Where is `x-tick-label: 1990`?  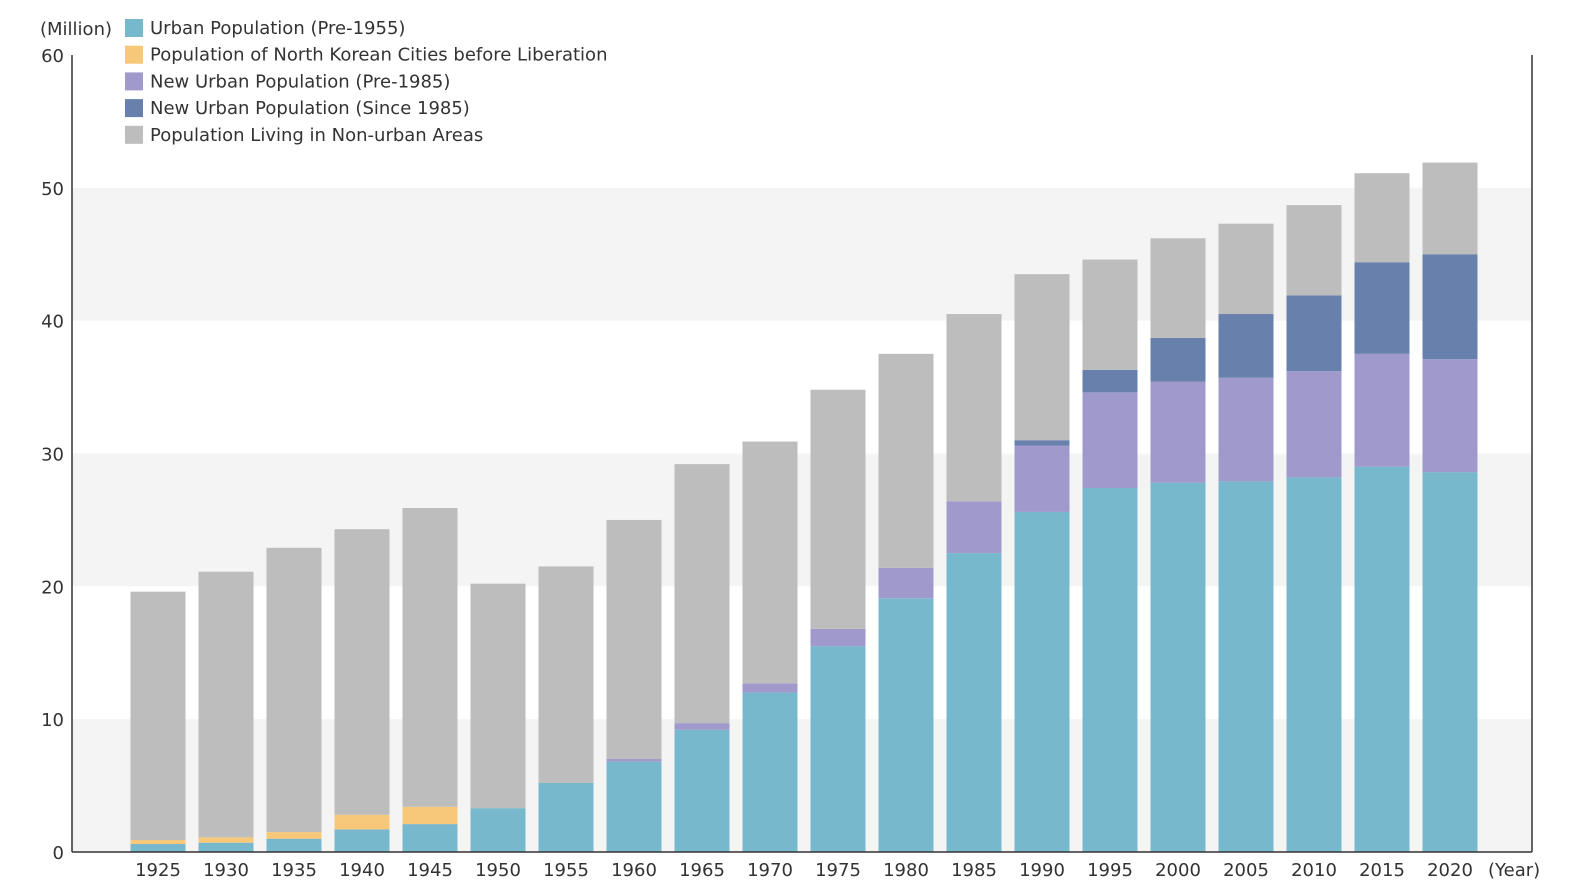 x-tick-label: 1990 is located at coordinates (1042, 870).